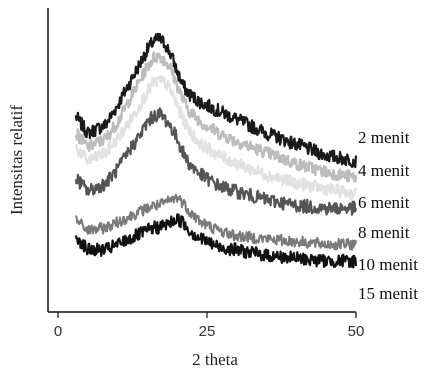  I want to click on series-label: 8 menit, so click(384, 232).